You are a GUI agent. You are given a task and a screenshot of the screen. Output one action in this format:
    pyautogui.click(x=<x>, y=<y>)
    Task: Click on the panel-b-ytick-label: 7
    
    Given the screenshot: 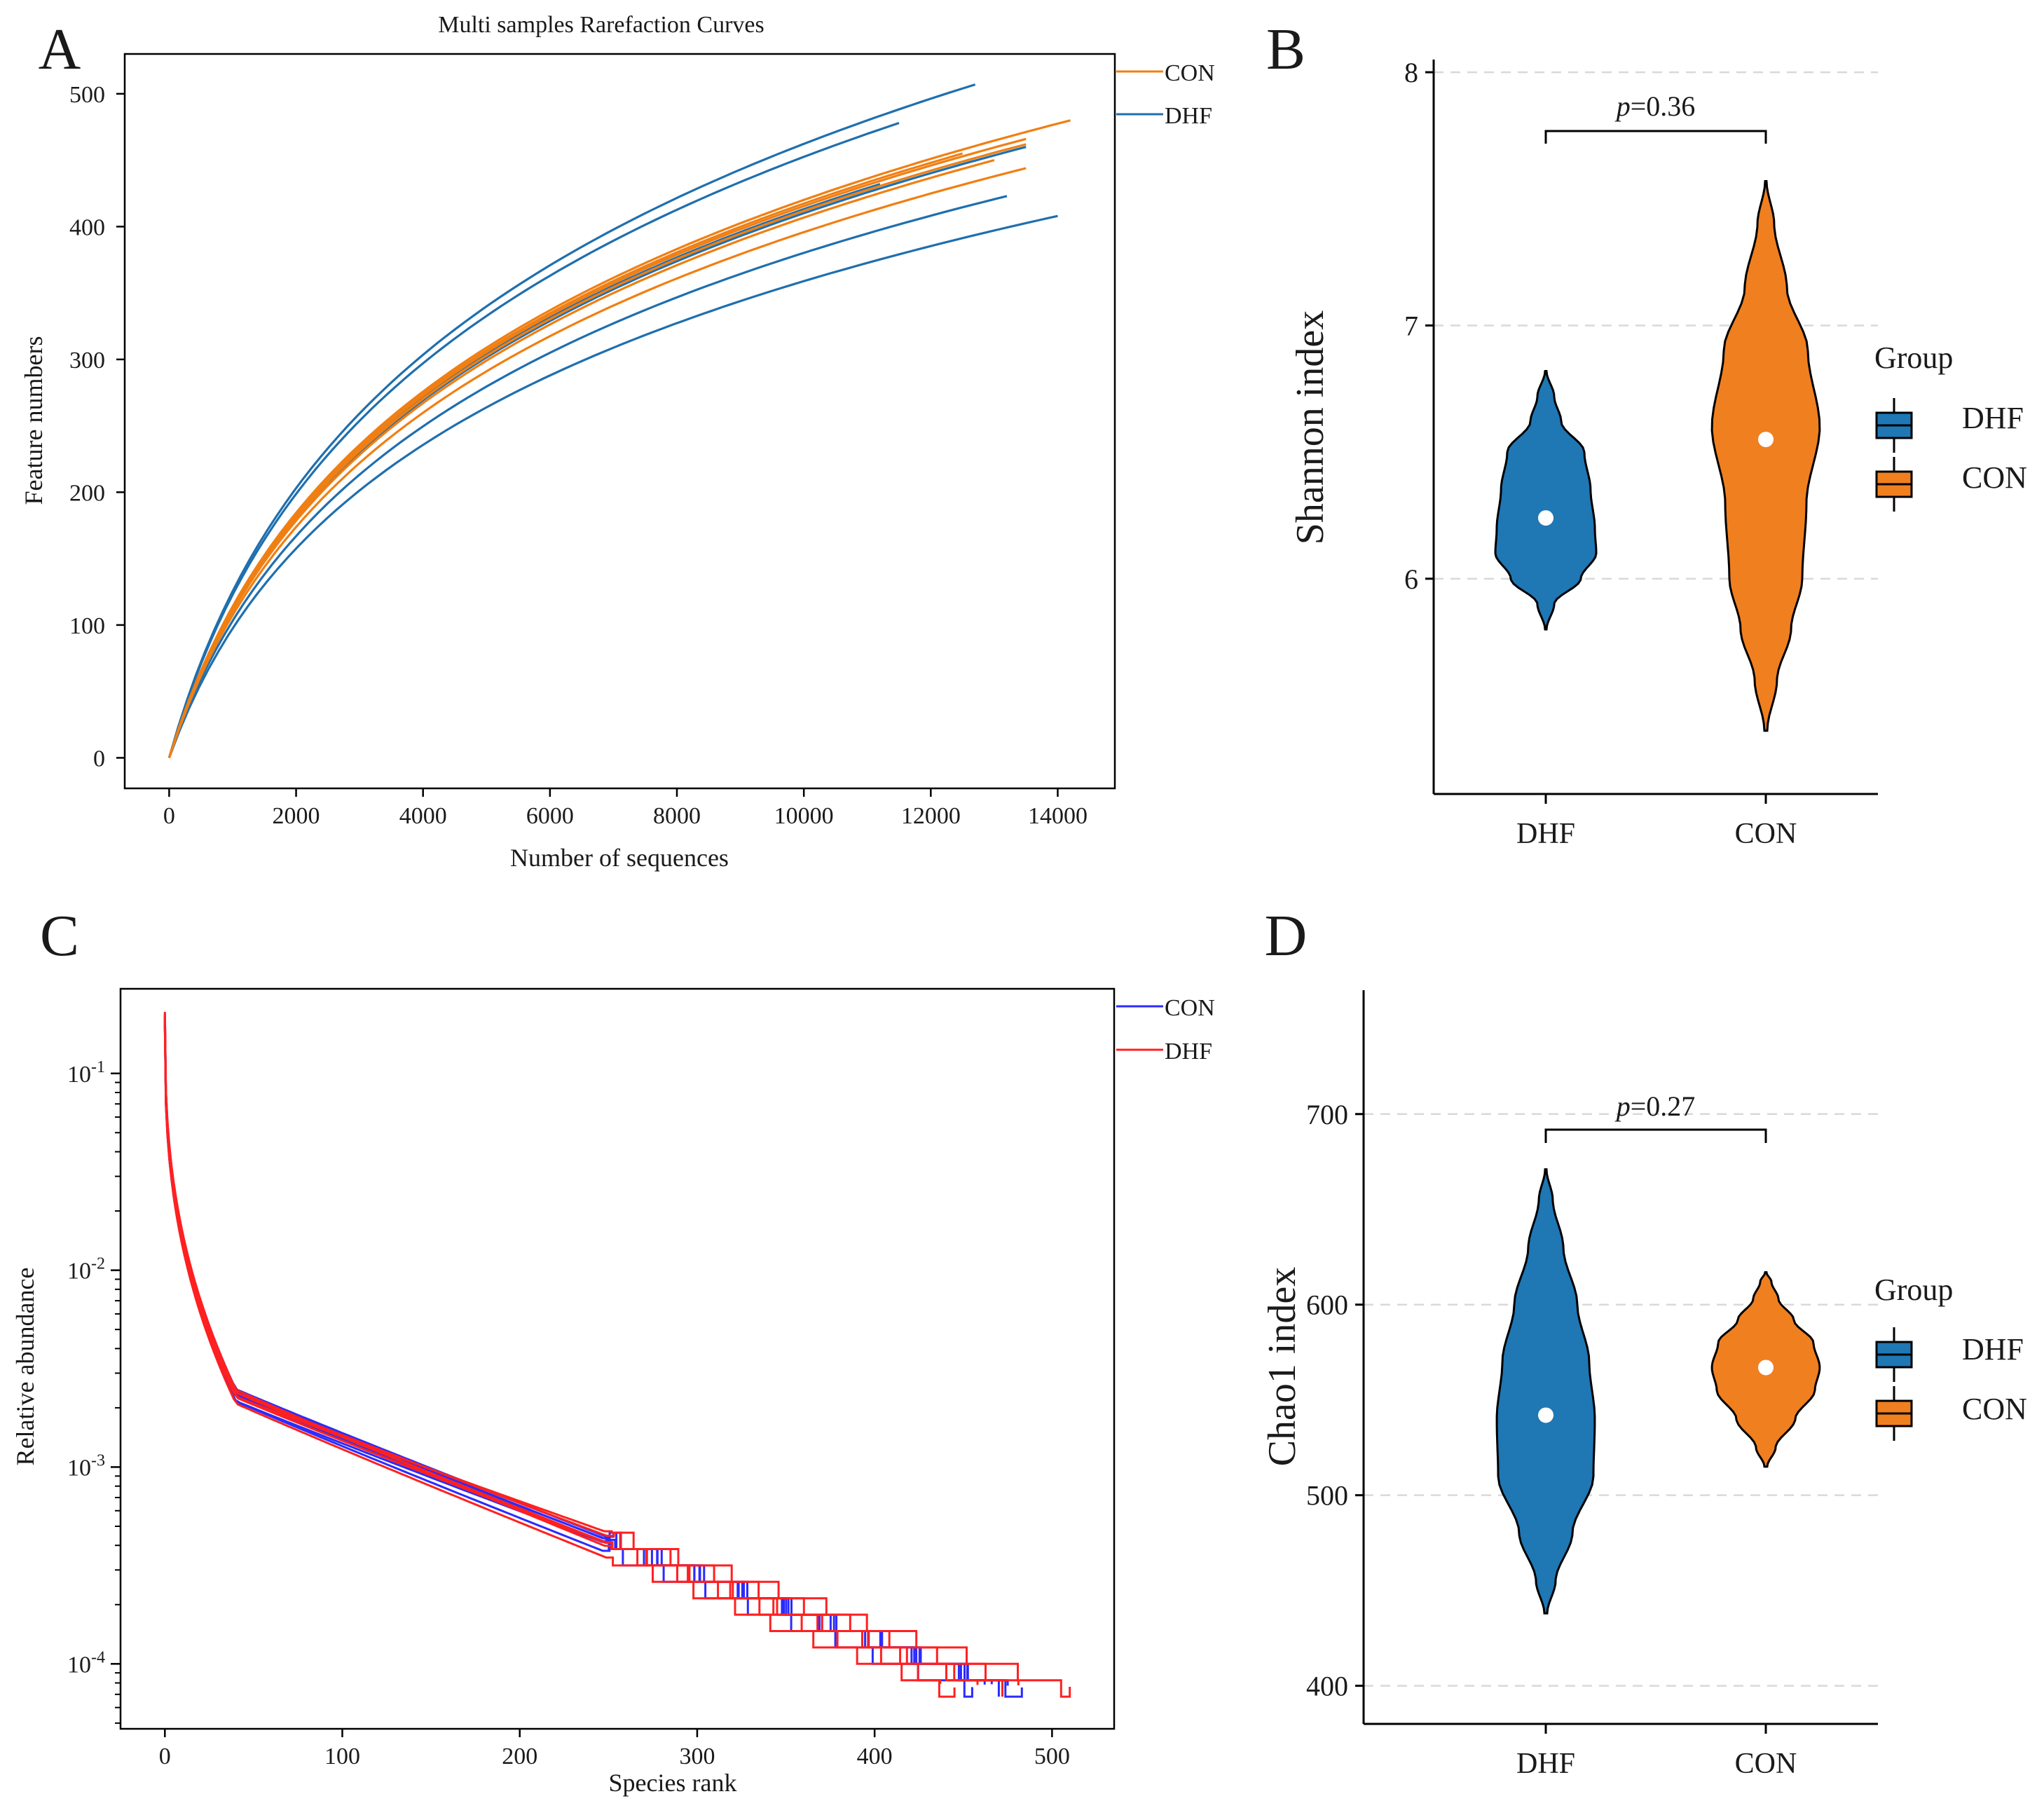 What is the action you would take?
    pyautogui.click(x=1411, y=326)
    